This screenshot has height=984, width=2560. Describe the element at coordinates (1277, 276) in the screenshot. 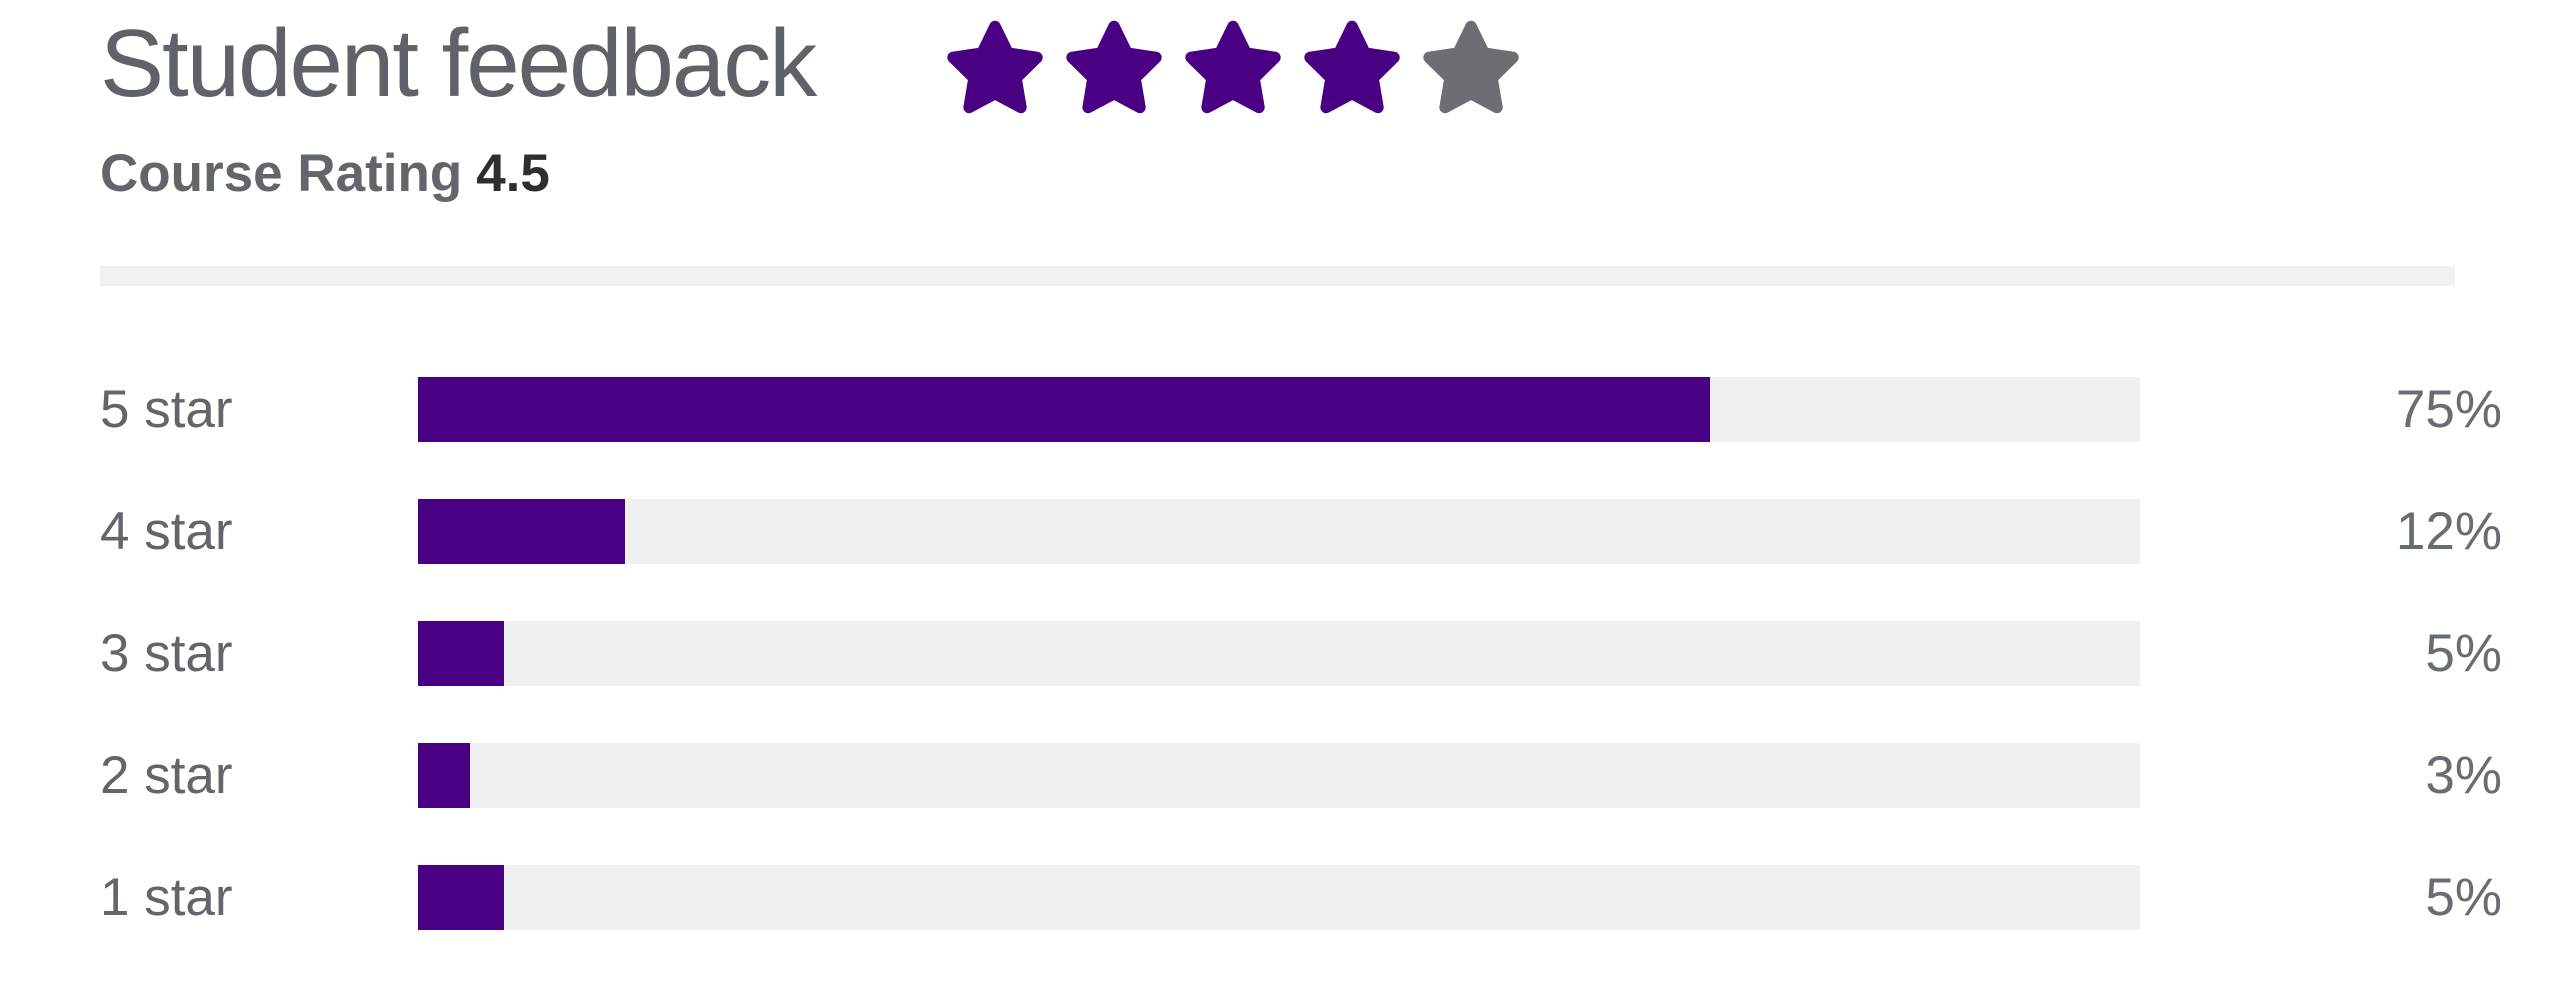

I see `divider` at that location.